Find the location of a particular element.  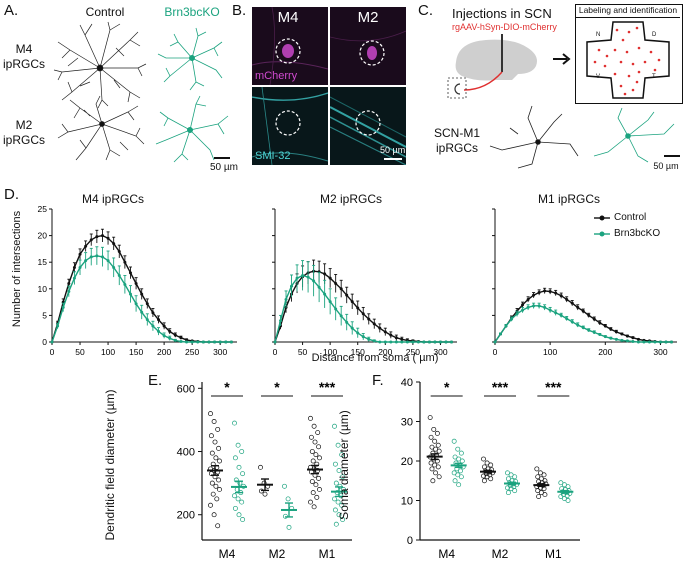

retina-box-title: Labeling and identification is located at coordinates (628, 11).